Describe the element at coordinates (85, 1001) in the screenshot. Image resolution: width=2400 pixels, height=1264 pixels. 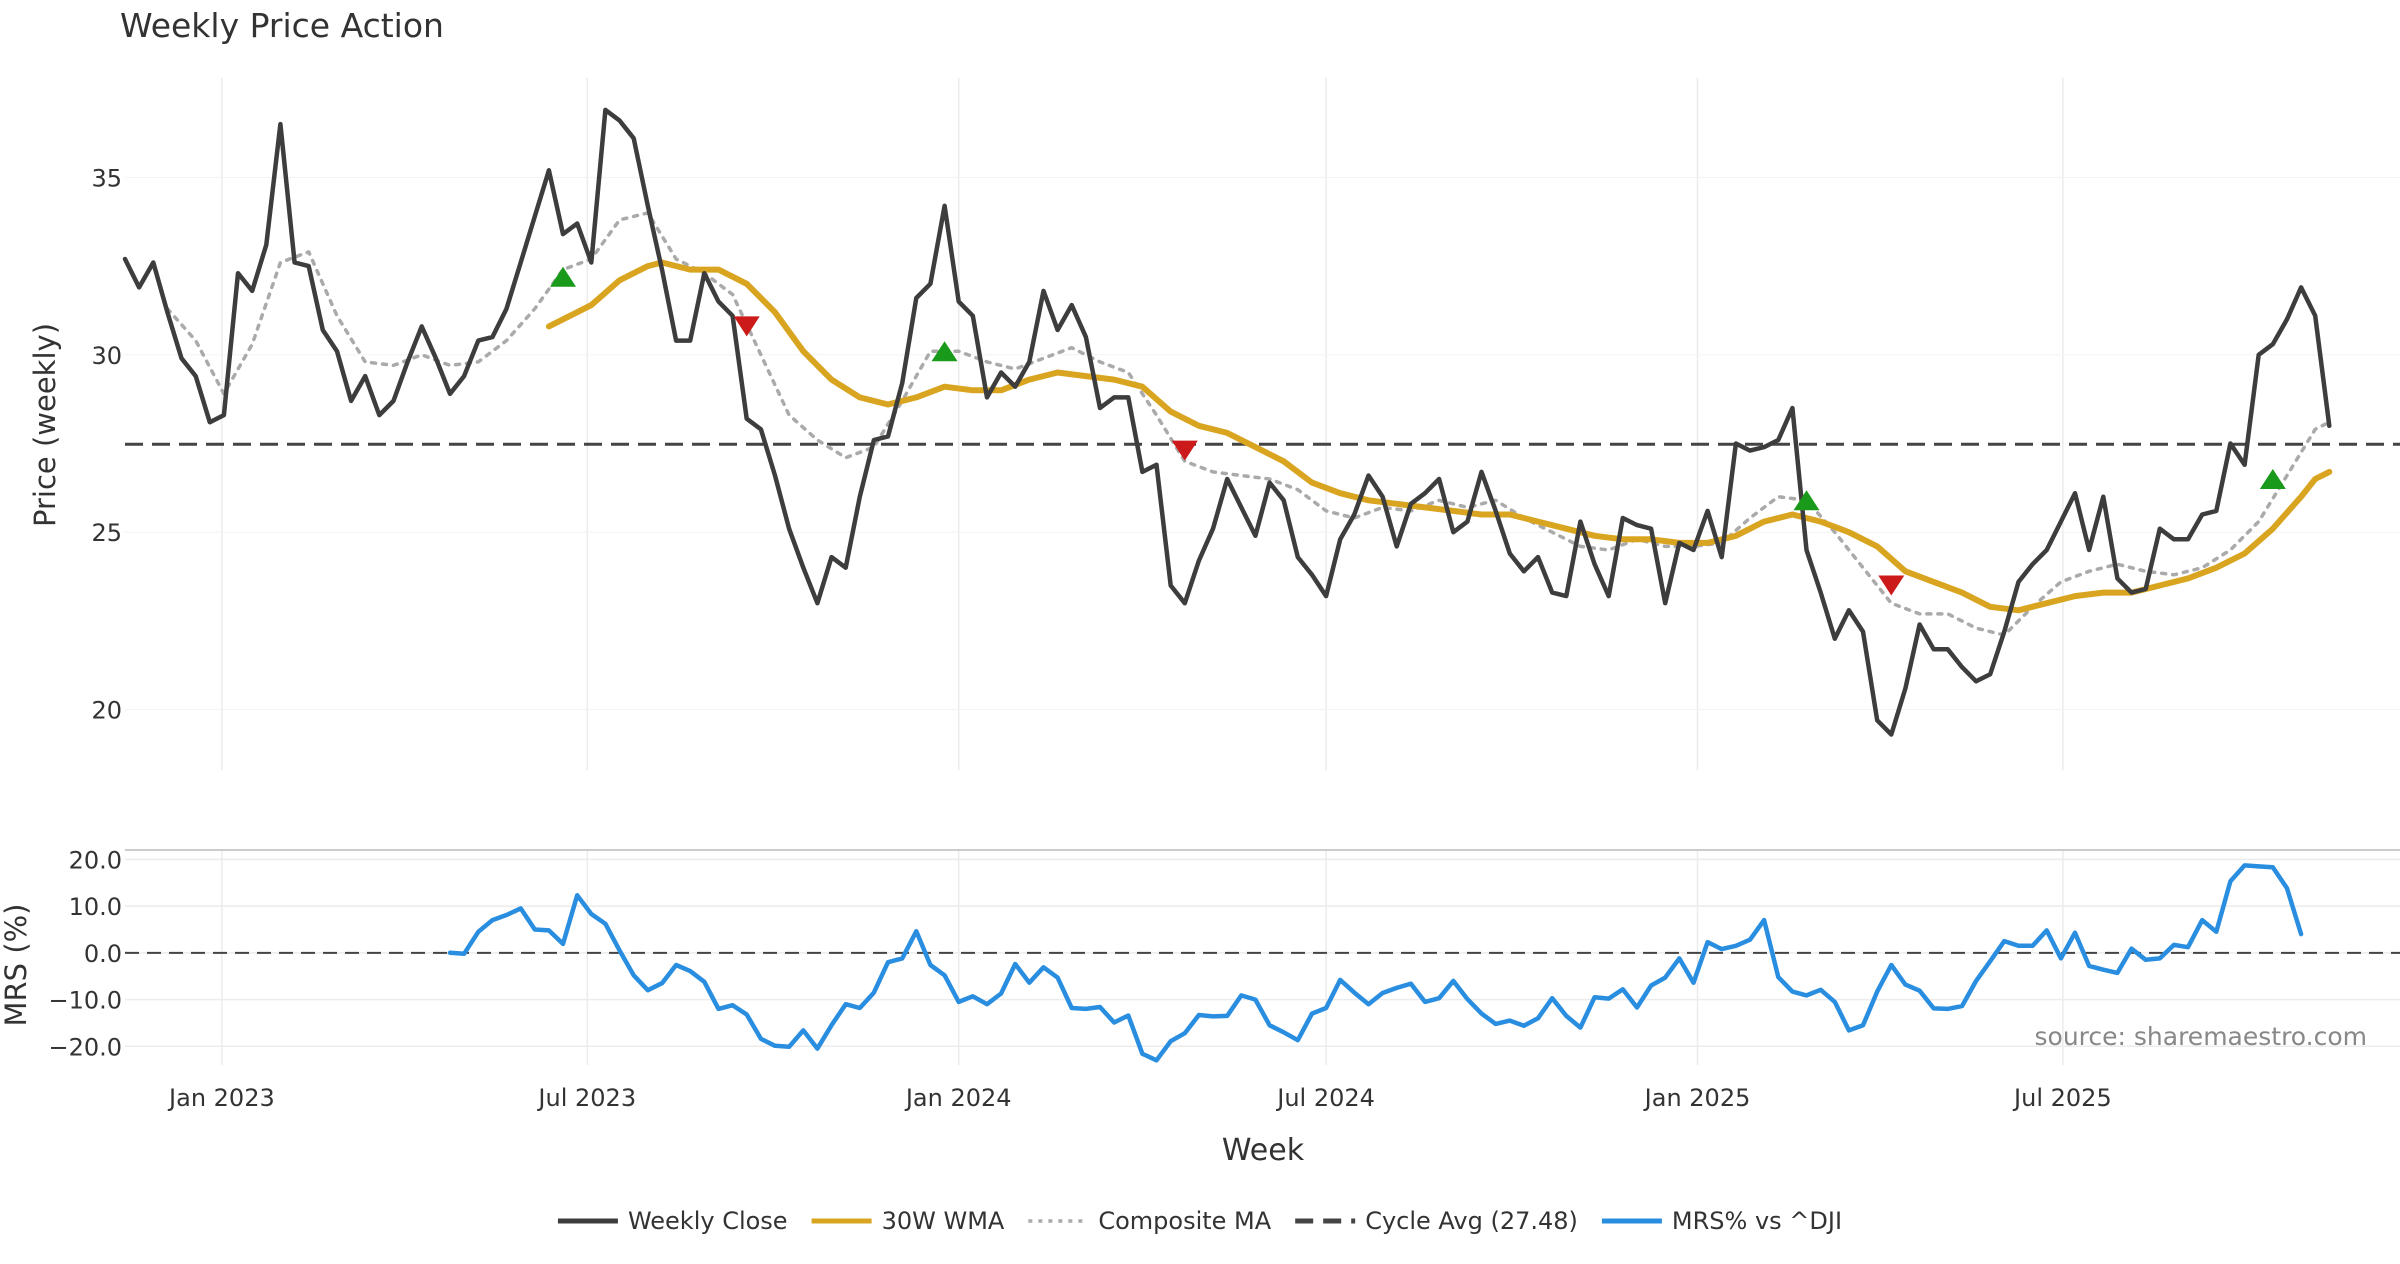
I see `mrs-y-tick-3: −10.0` at that location.